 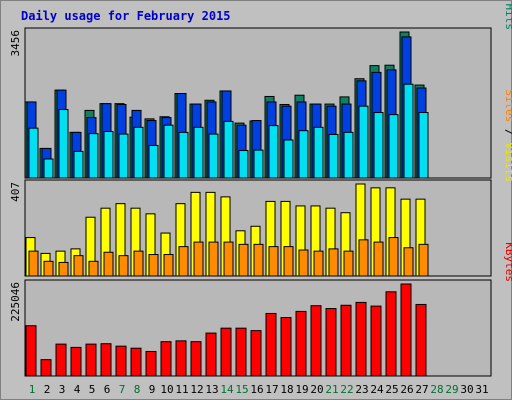 I want to click on day-label-26: 26, so click(x=406, y=389).